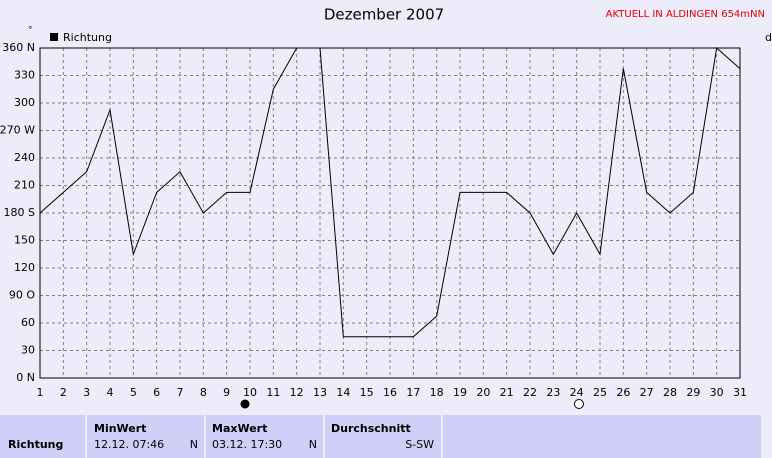 This screenshot has width=772, height=458. What do you see at coordinates (647, 392) in the screenshot?
I see `x-tick-label: 27` at bounding box center [647, 392].